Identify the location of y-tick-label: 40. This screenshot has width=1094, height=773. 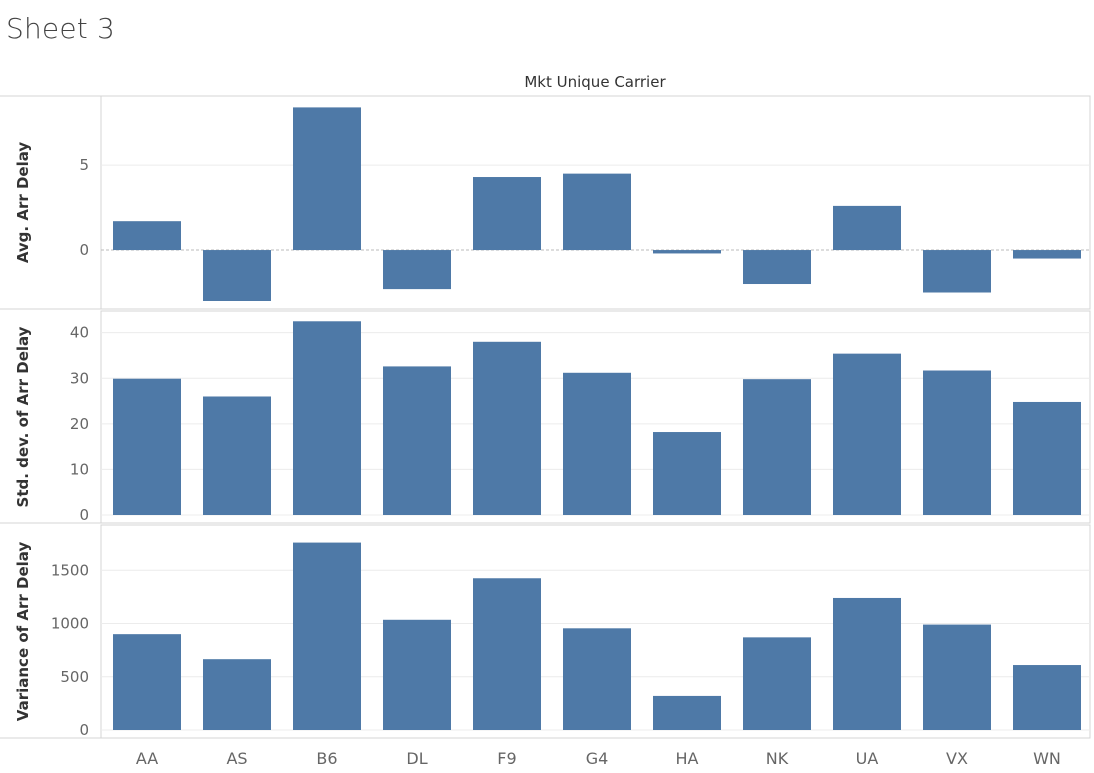
(79, 333).